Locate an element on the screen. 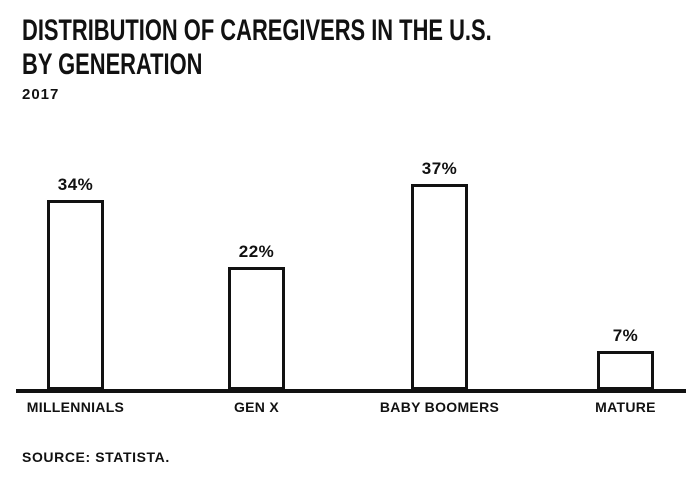  chart-subtitle-year: 2017 is located at coordinates (41, 94).